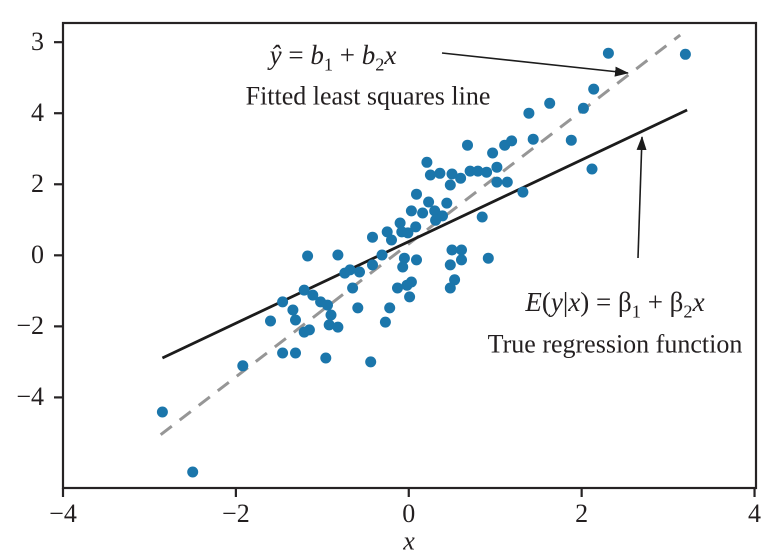 The height and width of the screenshot is (555, 775). I want to click on true-function-caption: True regression function, so click(615, 344).